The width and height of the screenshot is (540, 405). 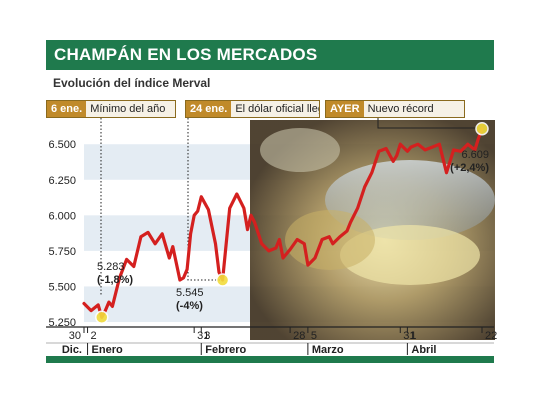 I want to click on header-bar: CHAMPÁN EN LOS MERCADOS, so click(x=270, y=55).